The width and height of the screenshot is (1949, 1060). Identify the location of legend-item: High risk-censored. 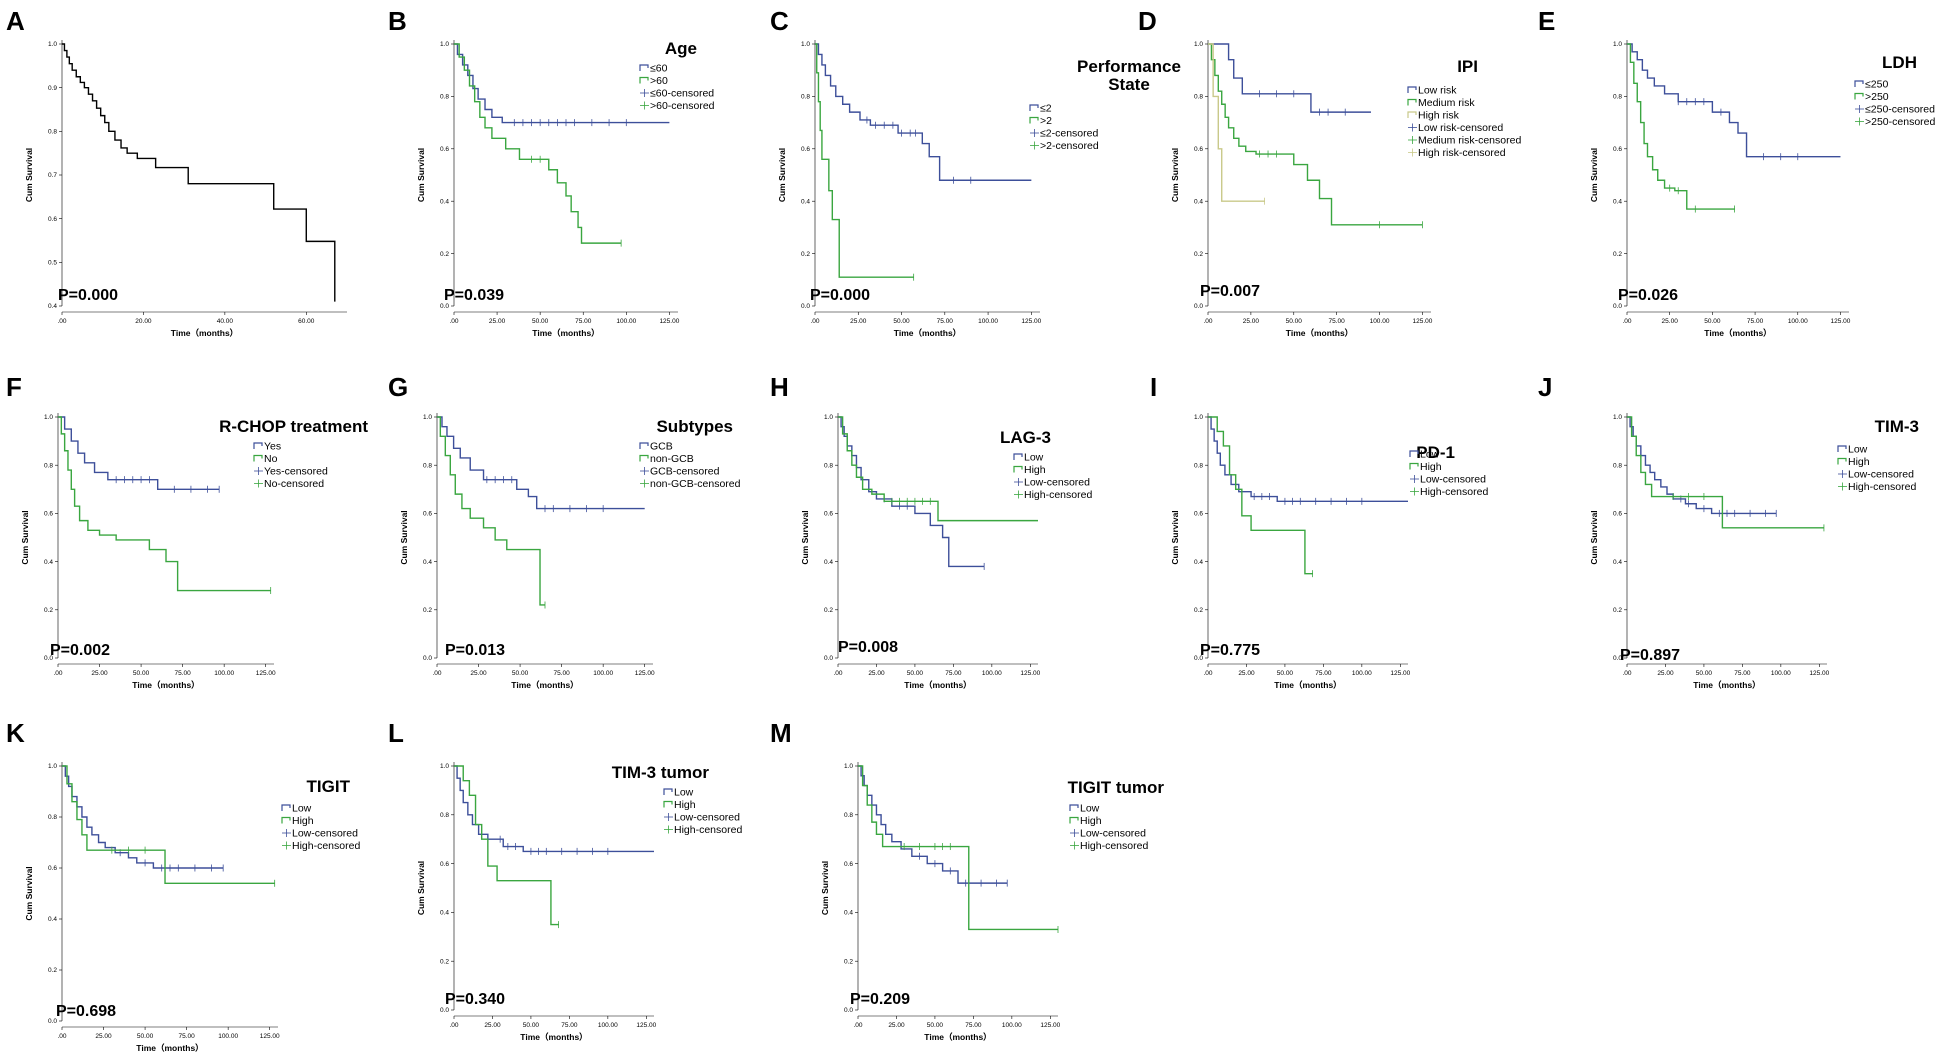
(1457, 153).